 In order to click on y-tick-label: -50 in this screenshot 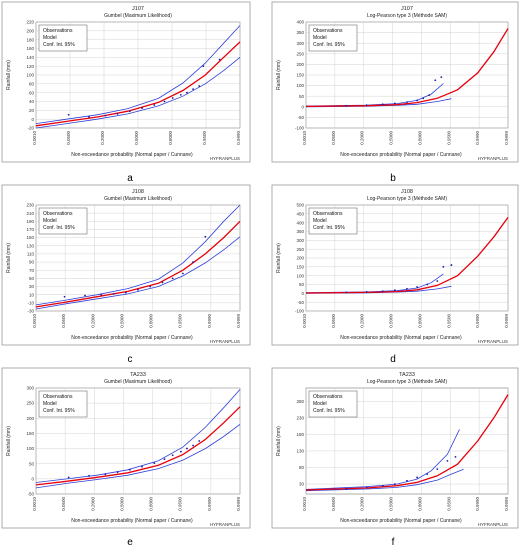, I will do `click(300, 302)`.